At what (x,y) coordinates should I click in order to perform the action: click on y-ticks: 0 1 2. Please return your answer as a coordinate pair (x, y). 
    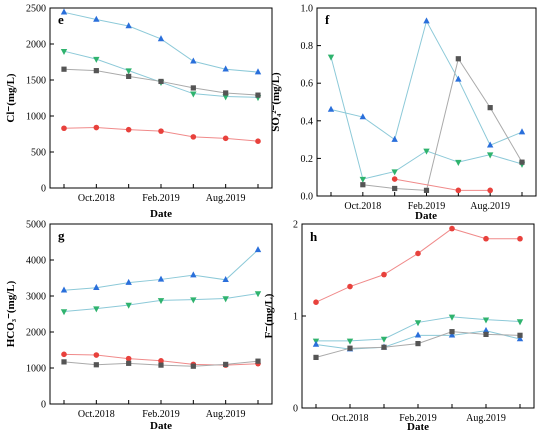
    Looking at the image, I should click on (299, 317).